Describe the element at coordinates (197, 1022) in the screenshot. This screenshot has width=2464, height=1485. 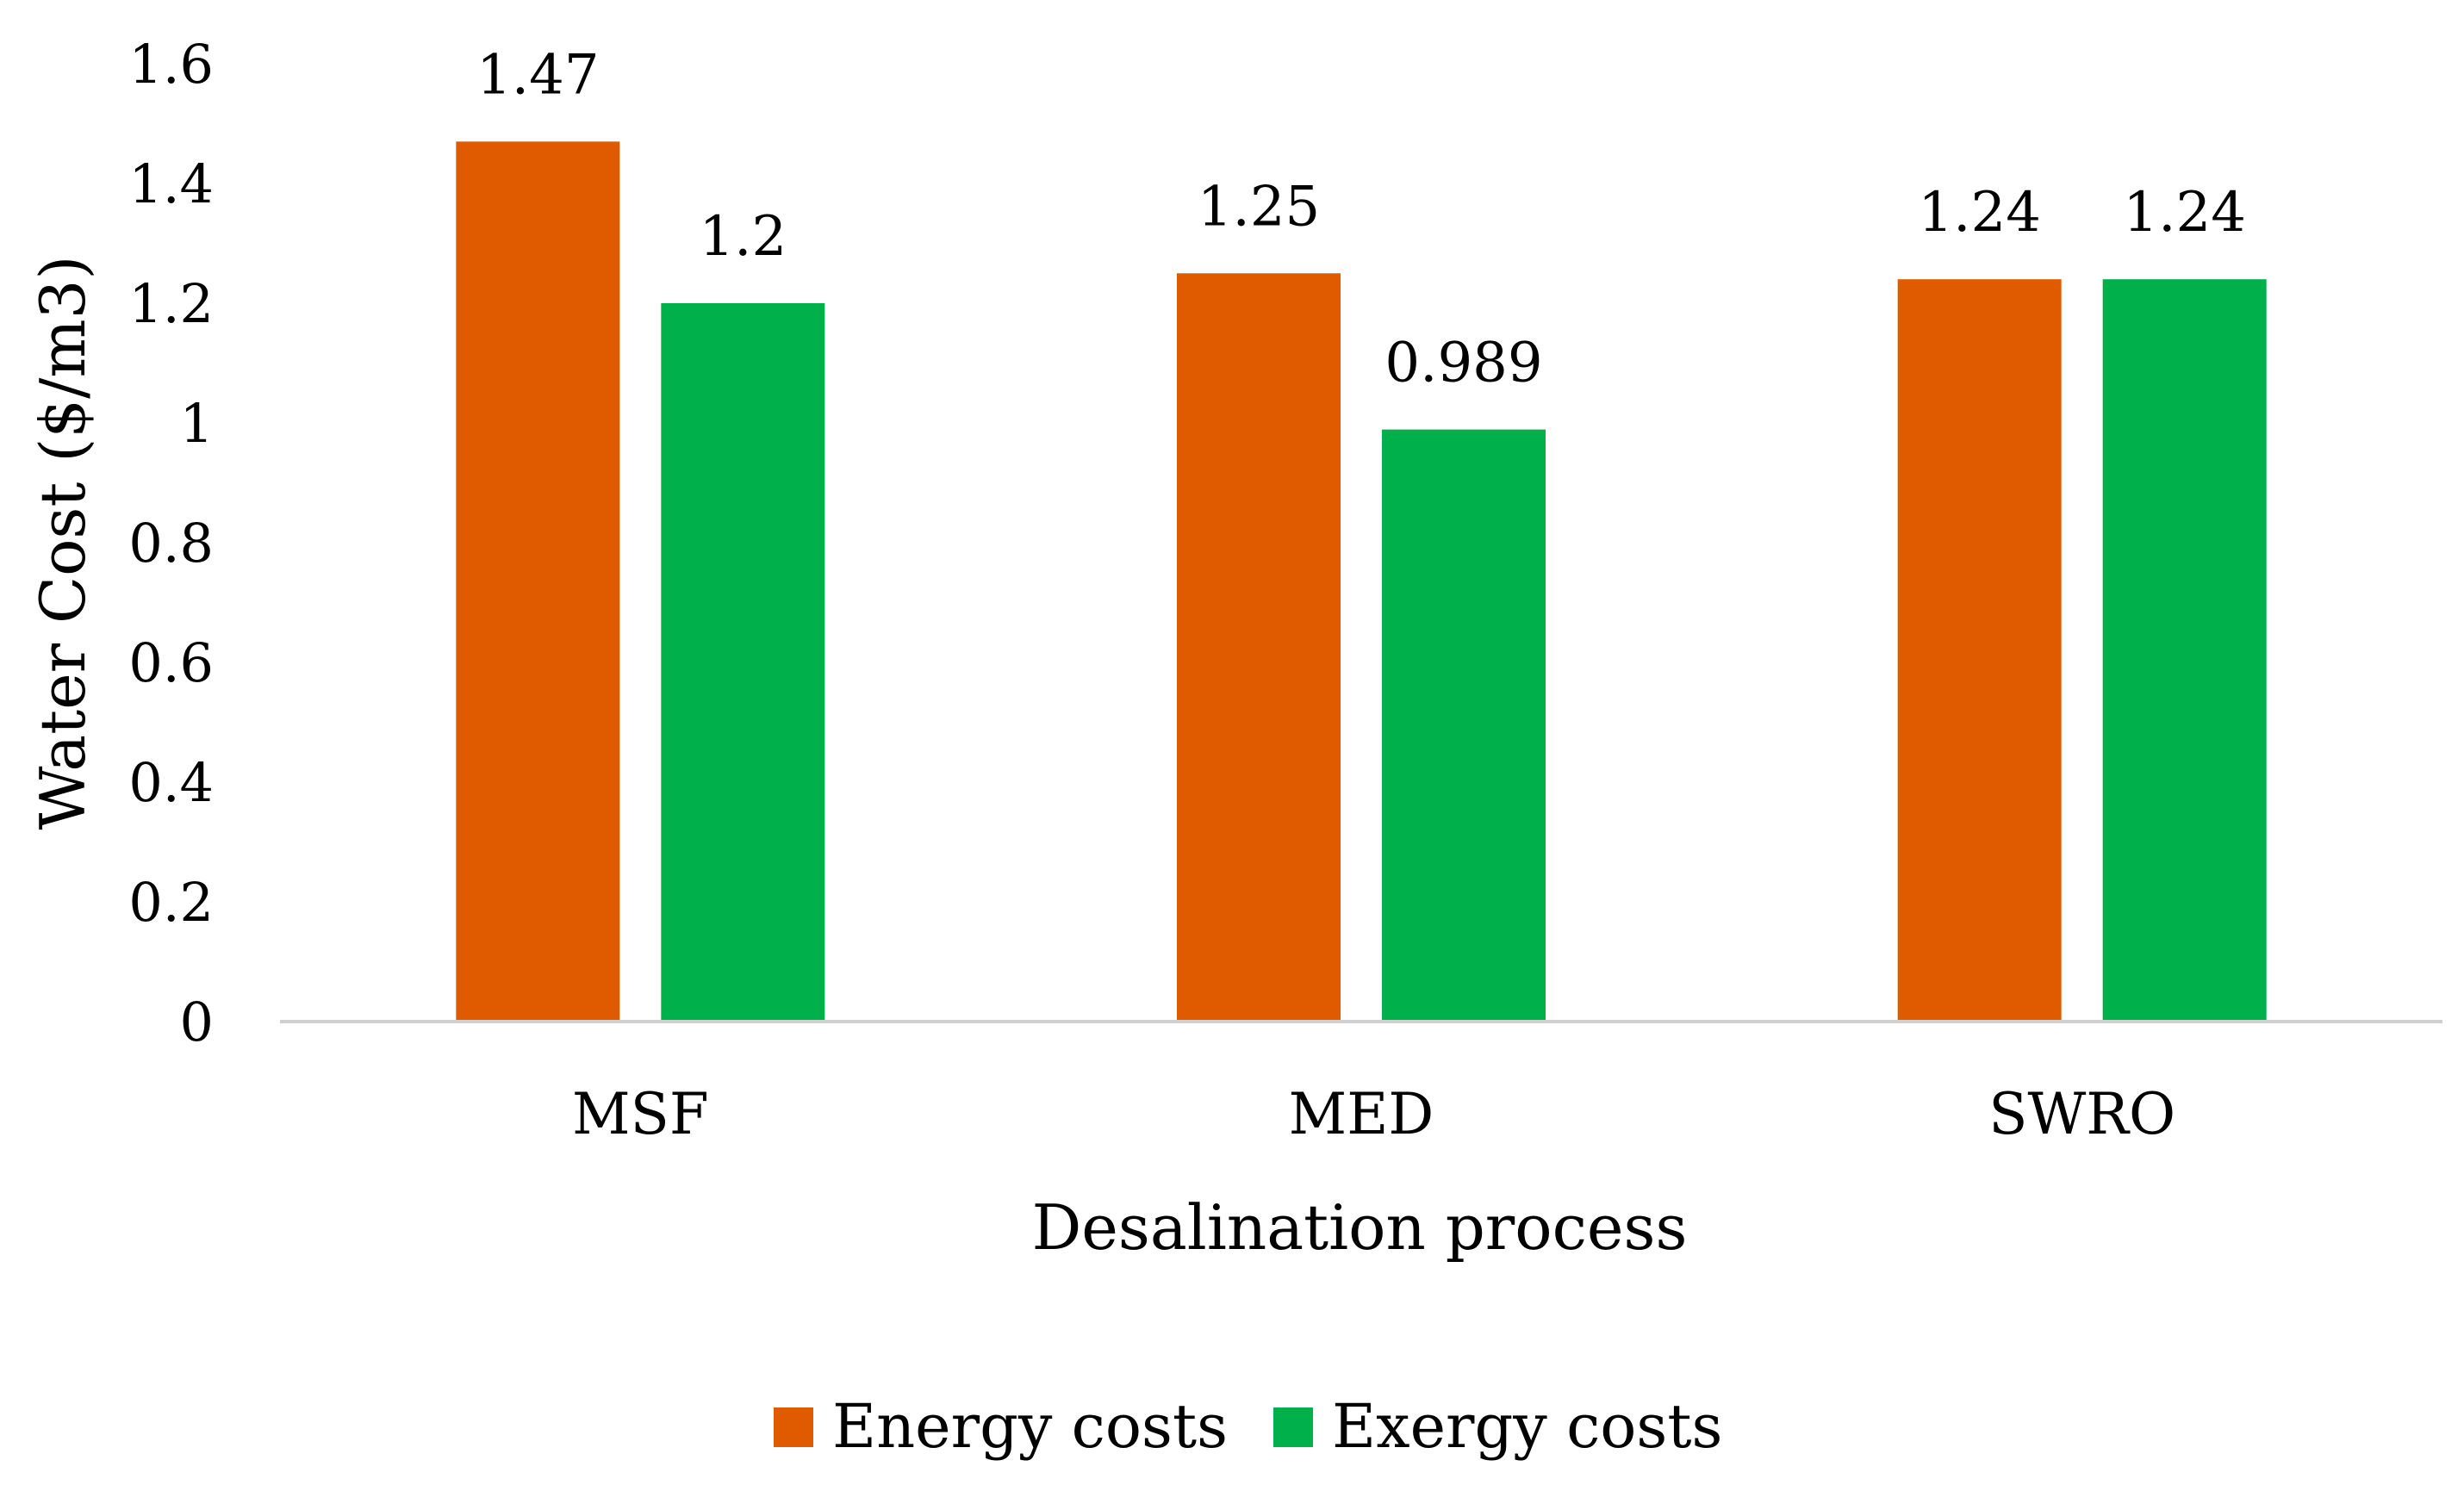
I see `y-tick-label: 0` at that location.